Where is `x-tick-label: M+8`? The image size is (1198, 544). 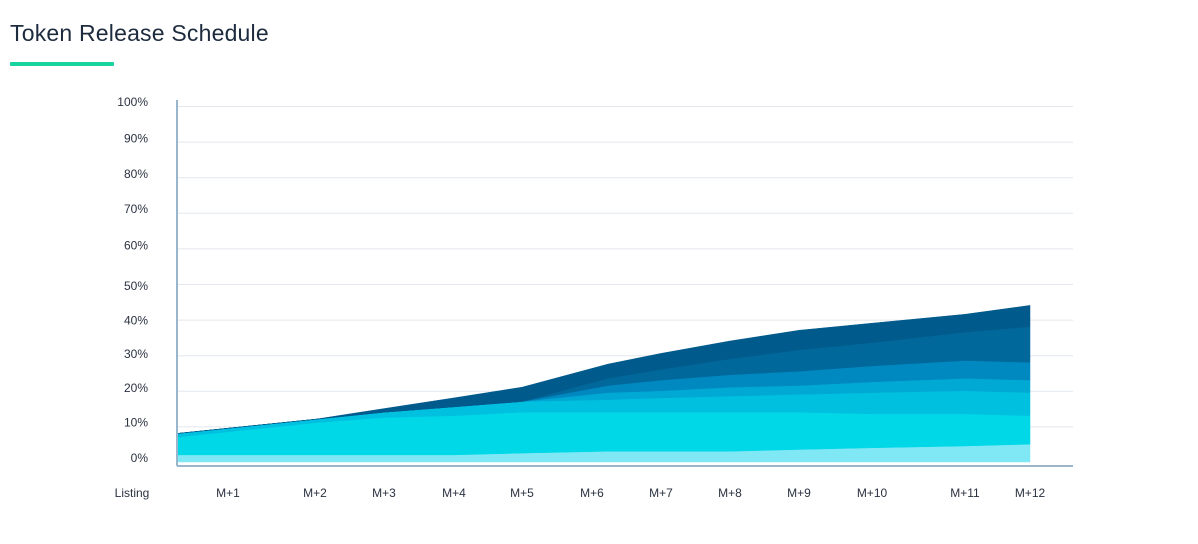 x-tick-label: M+8 is located at coordinates (730, 493).